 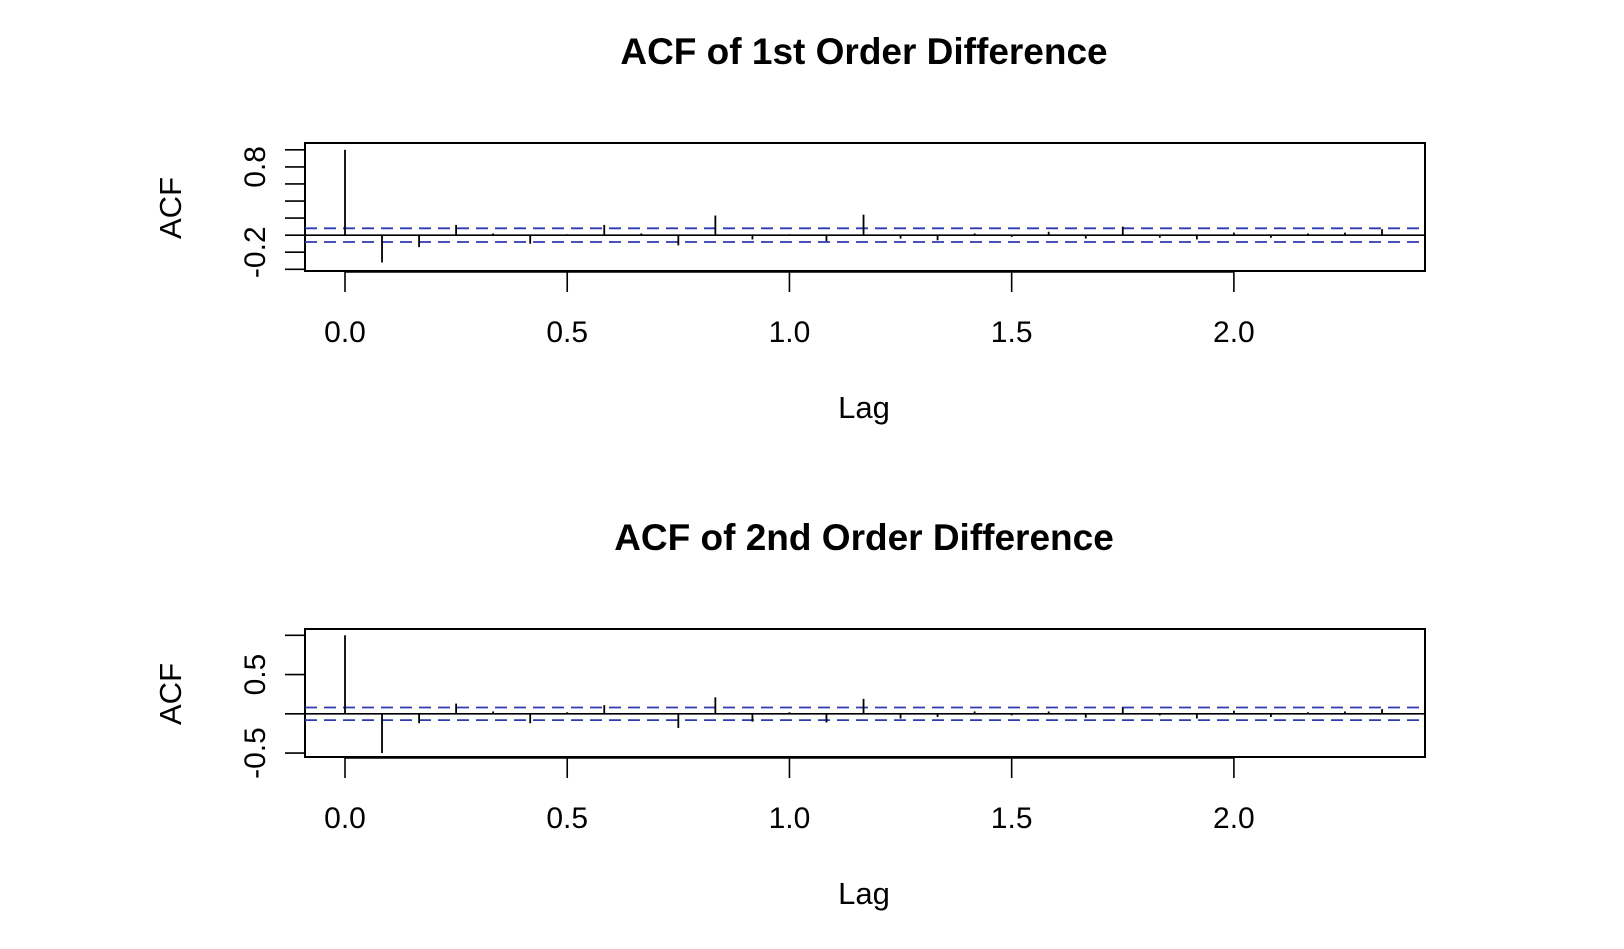 I want to click on panel-2-x-tick-label-2: 1.0, so click(x=790, y=818).